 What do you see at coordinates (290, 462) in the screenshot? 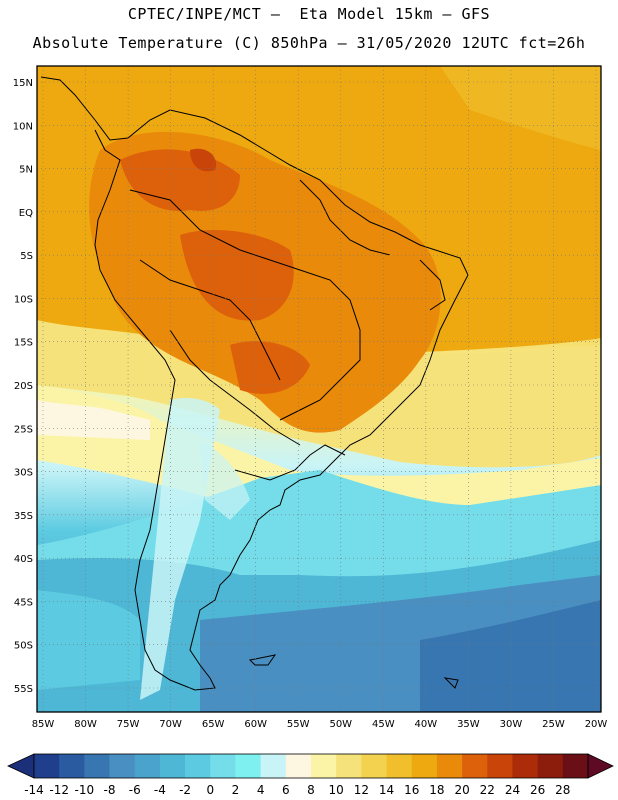
I see `coast-rio-de-la-plata` at bounding box center [290, 462].